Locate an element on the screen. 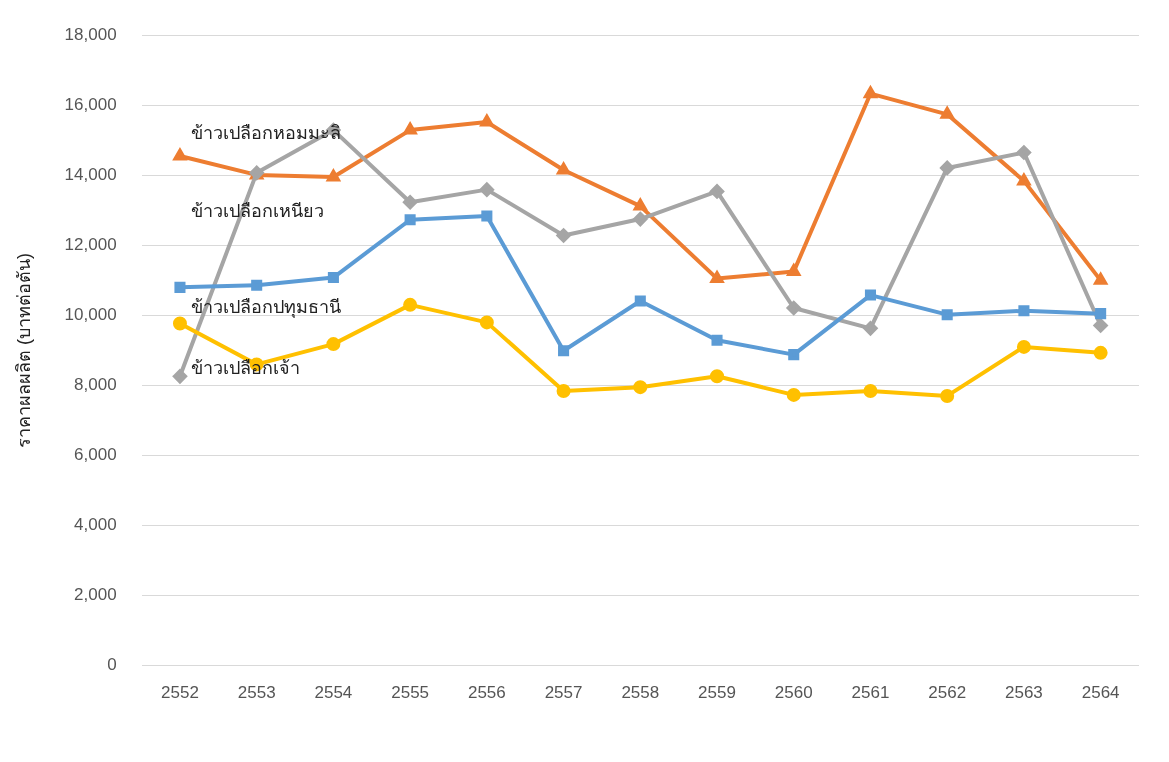 This screenshot has height=762, width=1169. x-tick-label: 2552 is located at coordinates (180, 693).